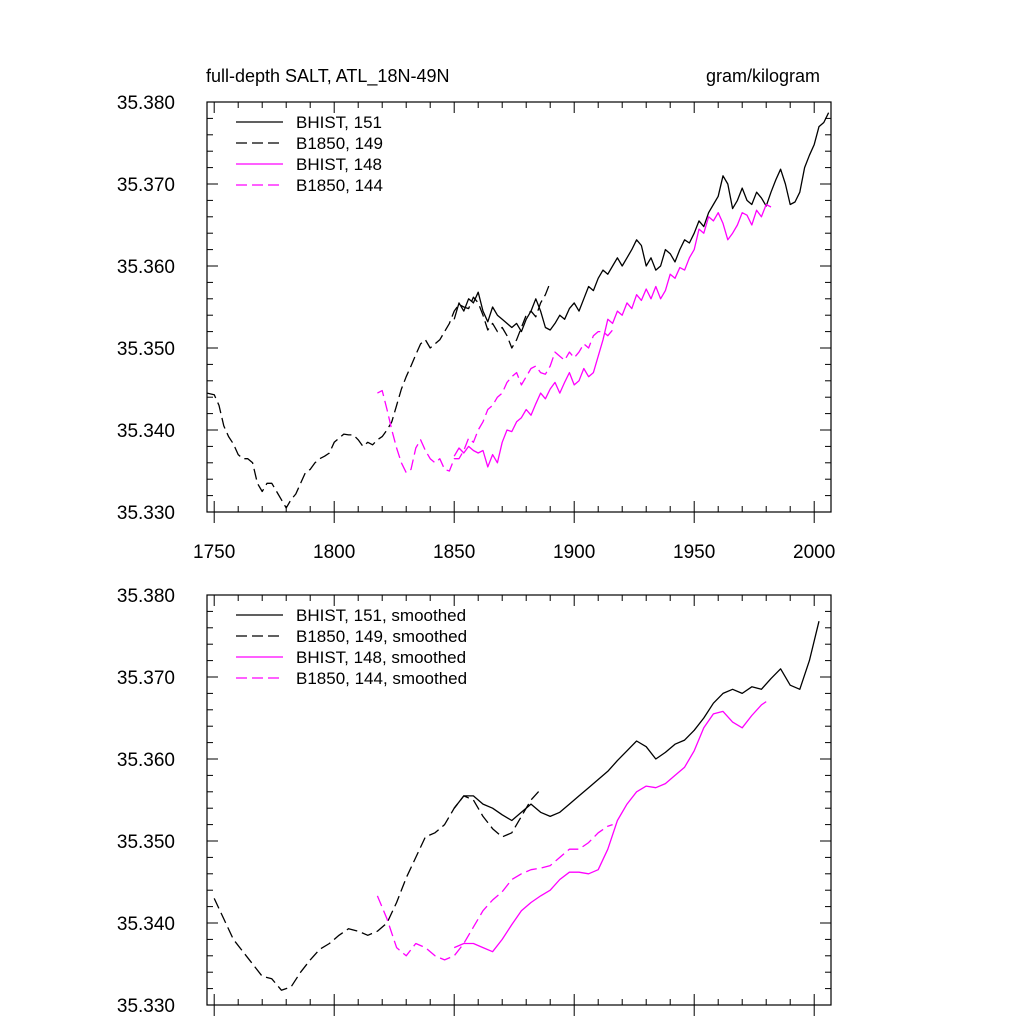  Describe the element at coordinates (334, 552) in the screenshot. I see `x-tick-label: 1800` at that location.